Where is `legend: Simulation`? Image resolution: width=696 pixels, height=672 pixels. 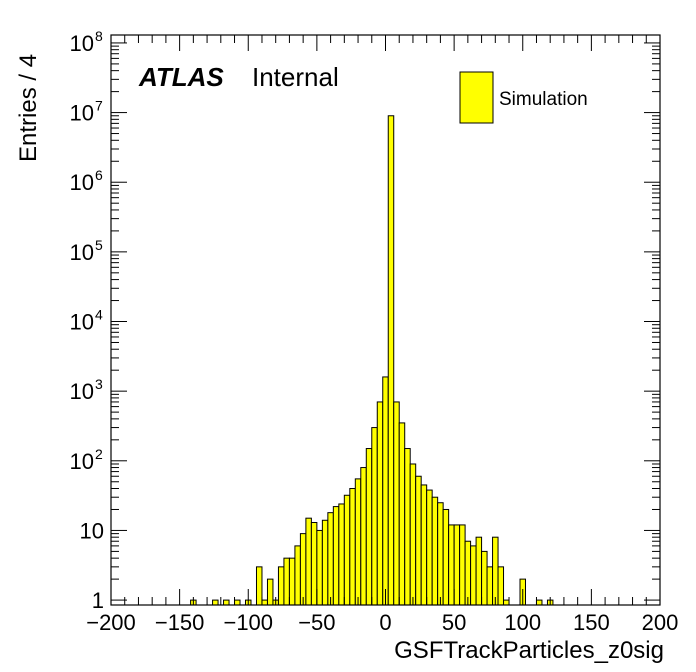
legend: Simulation is located at coordinates (523, 97).